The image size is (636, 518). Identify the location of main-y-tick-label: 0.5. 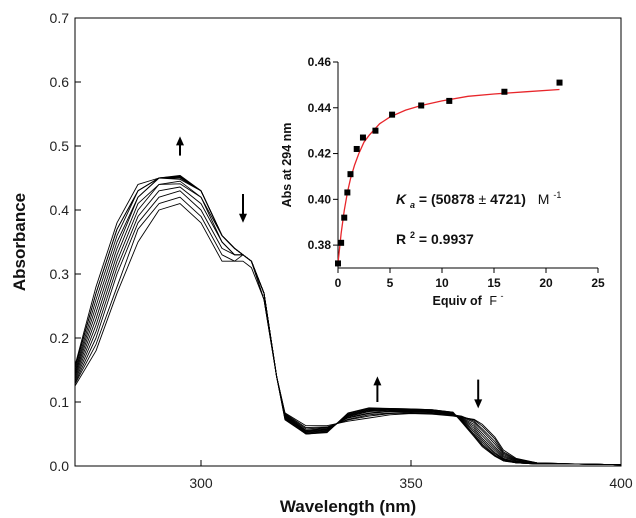
(60, 146).